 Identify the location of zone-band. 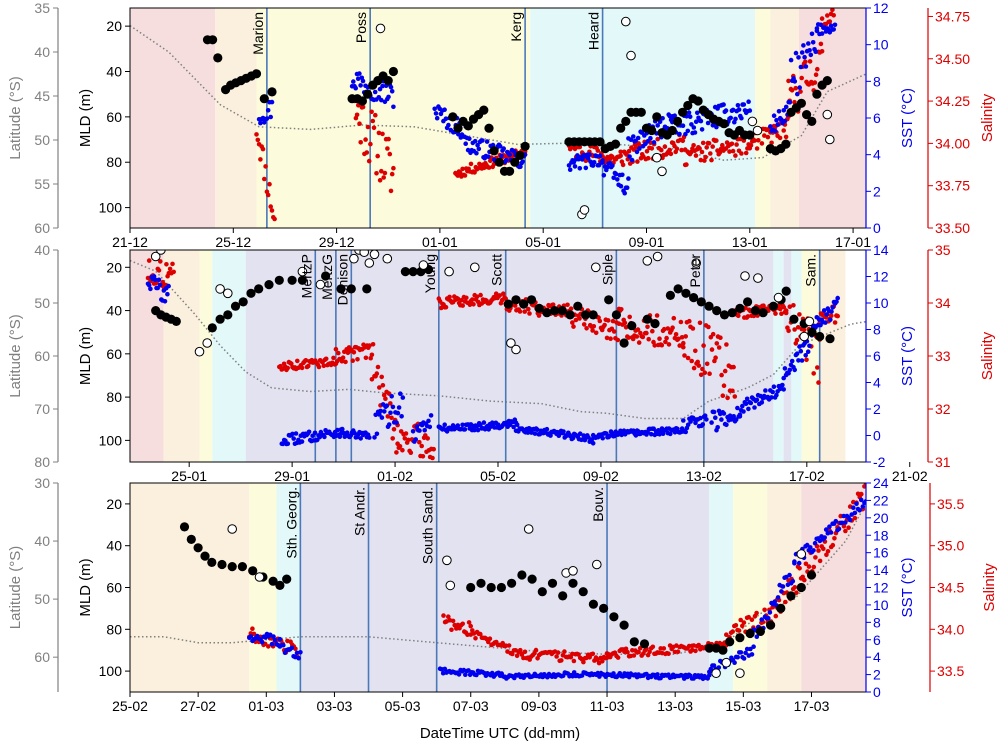
(181, 356).